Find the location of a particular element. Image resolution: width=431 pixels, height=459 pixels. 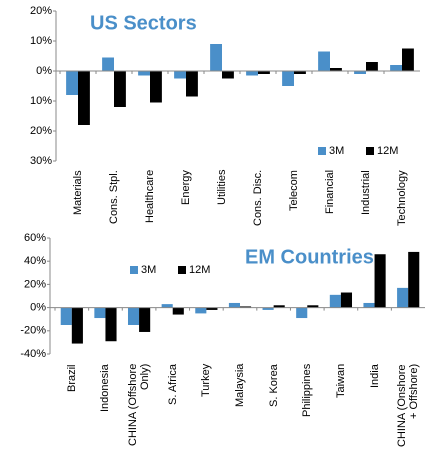

x-tick-label: Telecom is located at coordinates (294, 190).